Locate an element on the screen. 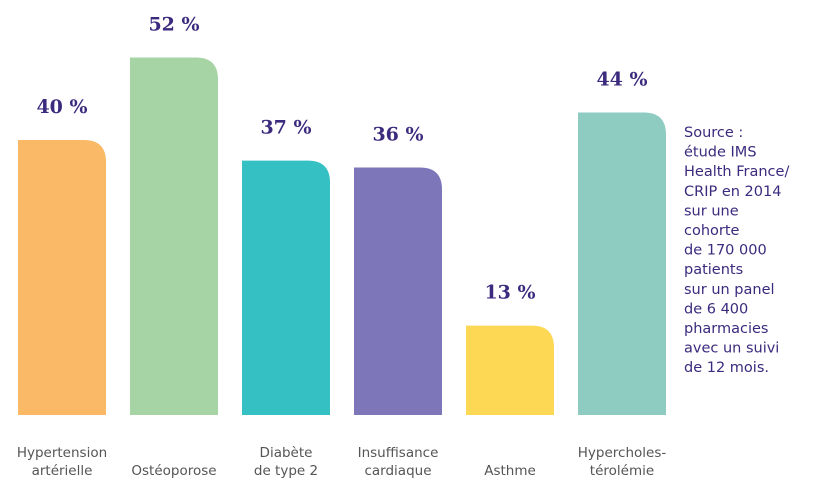 The width and height of the screenshot is (826, 480). value-label: 36 % is located at coordinates (397, 135).